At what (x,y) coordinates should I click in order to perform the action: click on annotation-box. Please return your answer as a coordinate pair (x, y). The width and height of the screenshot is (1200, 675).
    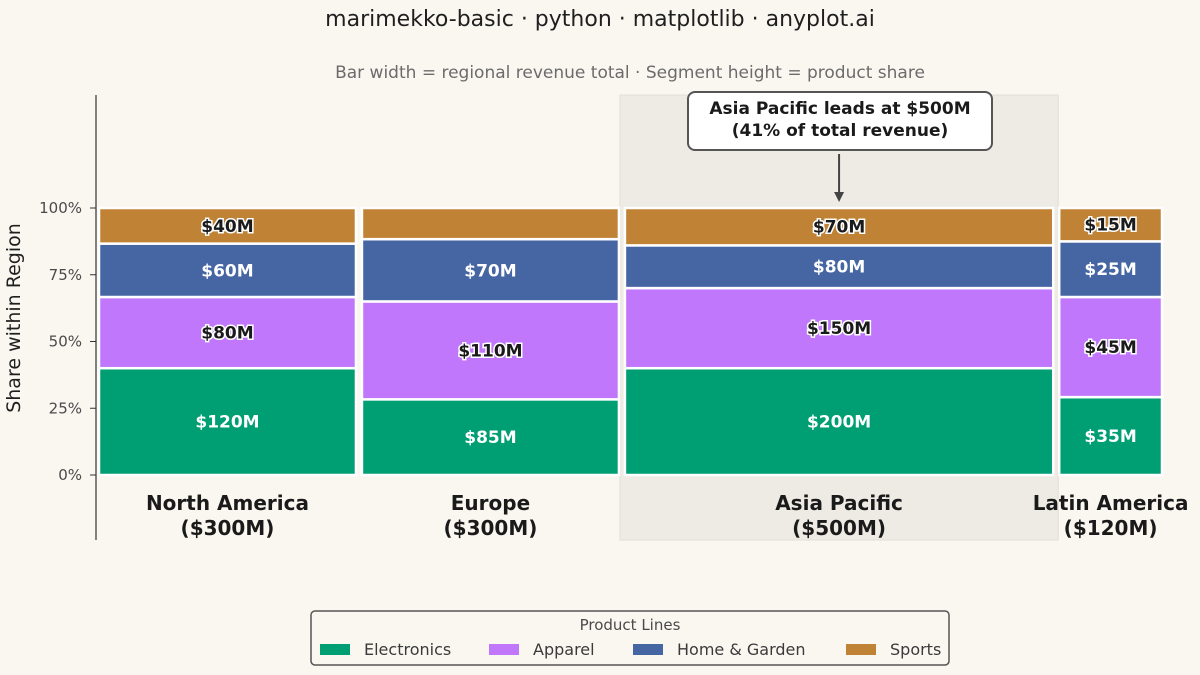
    Looking at the image, I should click on (840, 121).